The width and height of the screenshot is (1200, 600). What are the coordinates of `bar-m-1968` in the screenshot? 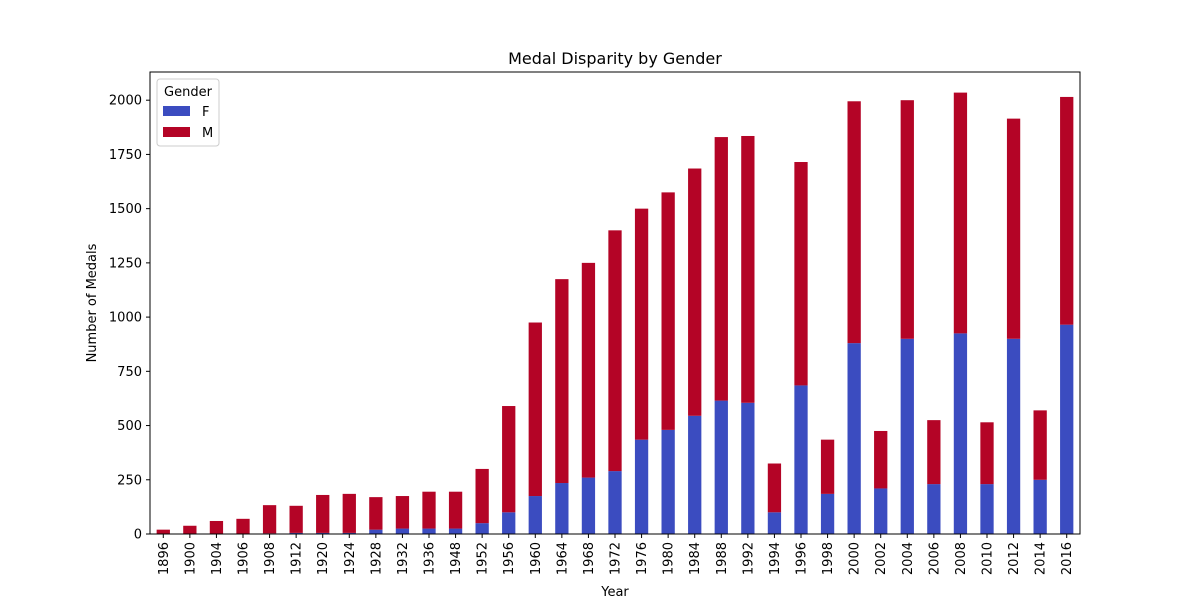 It's located at (588, 370).